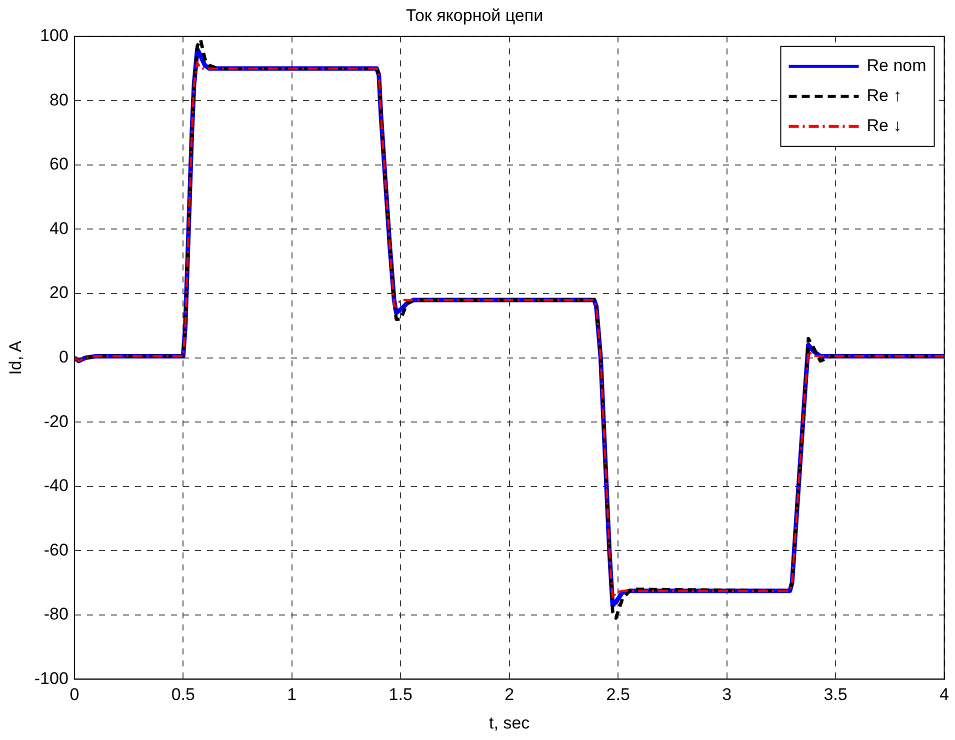  What do you see at coordinates (292, 694) in the screenshot?
I see `x-tick-label: 1` at bounding box center [292, 694].